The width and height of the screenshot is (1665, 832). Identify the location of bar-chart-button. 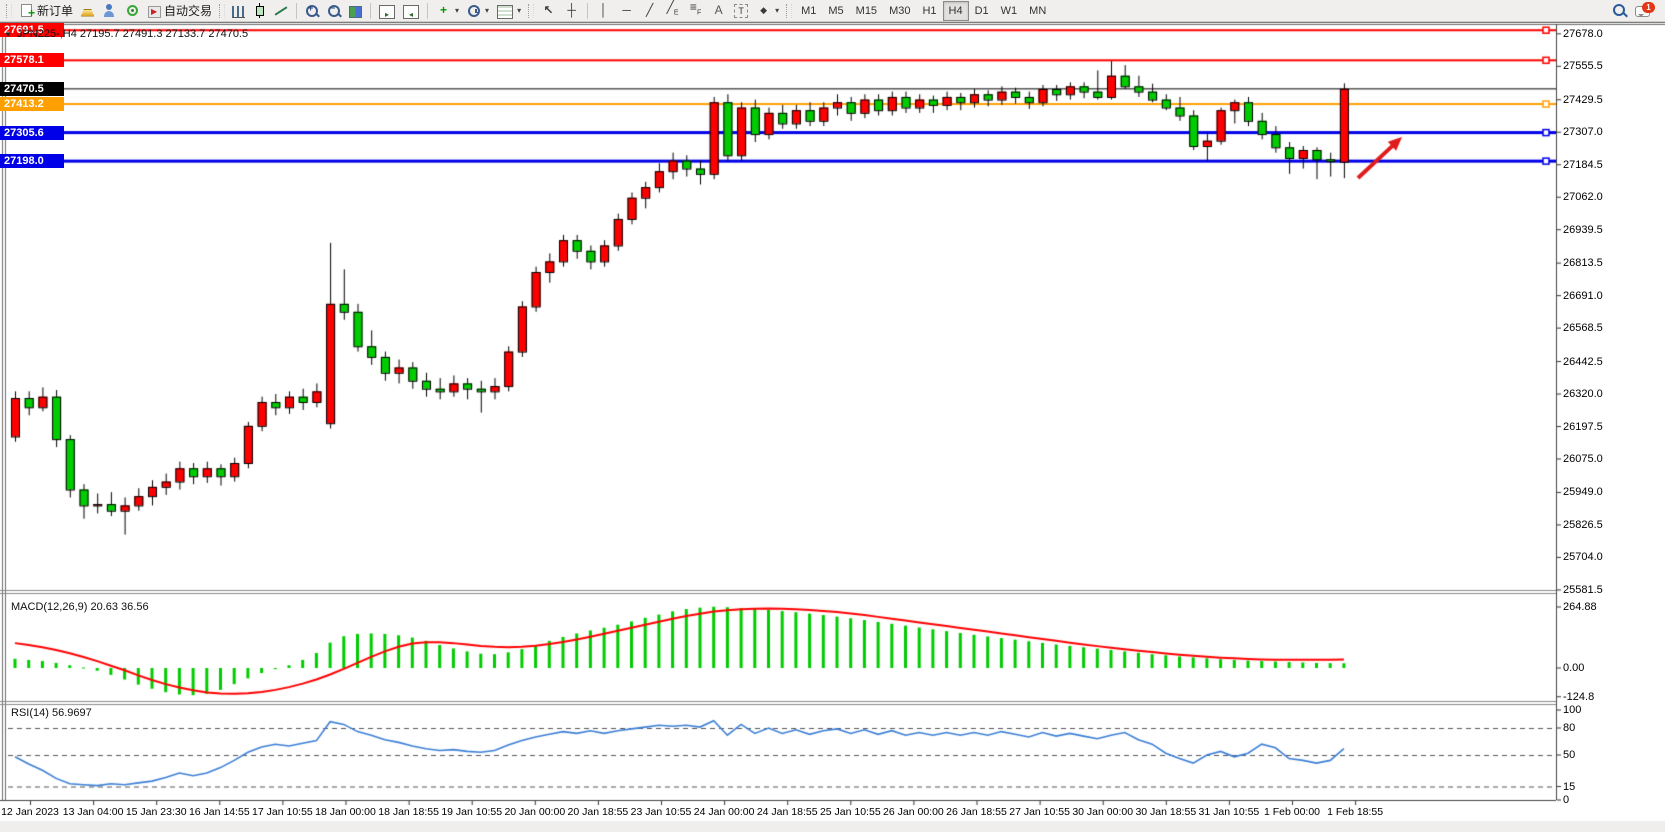
(238, 11).